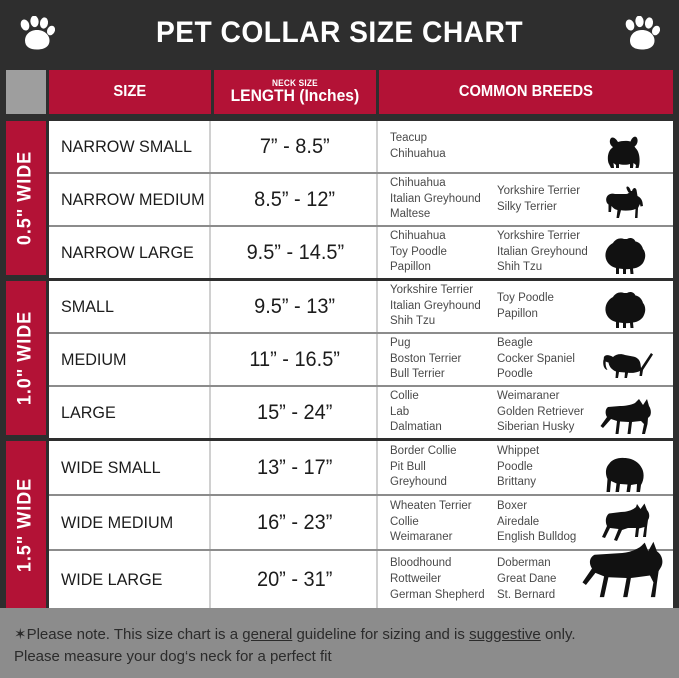  Describe the element at coordinates (417, 374) in the screenshot. I see `breed-name: Bull Terrier` at that location.